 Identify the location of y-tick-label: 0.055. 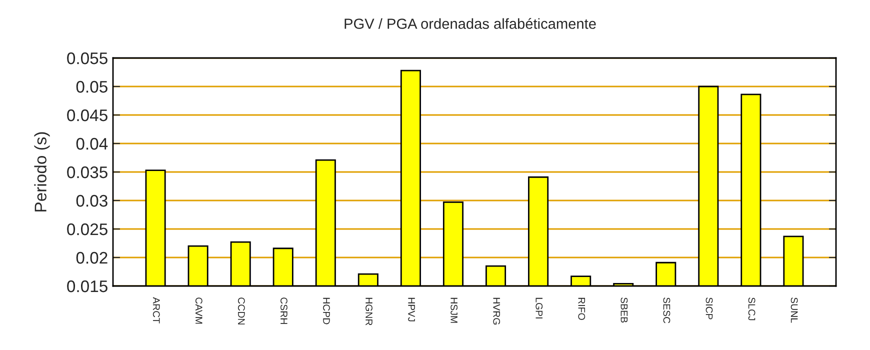
(87, 58).